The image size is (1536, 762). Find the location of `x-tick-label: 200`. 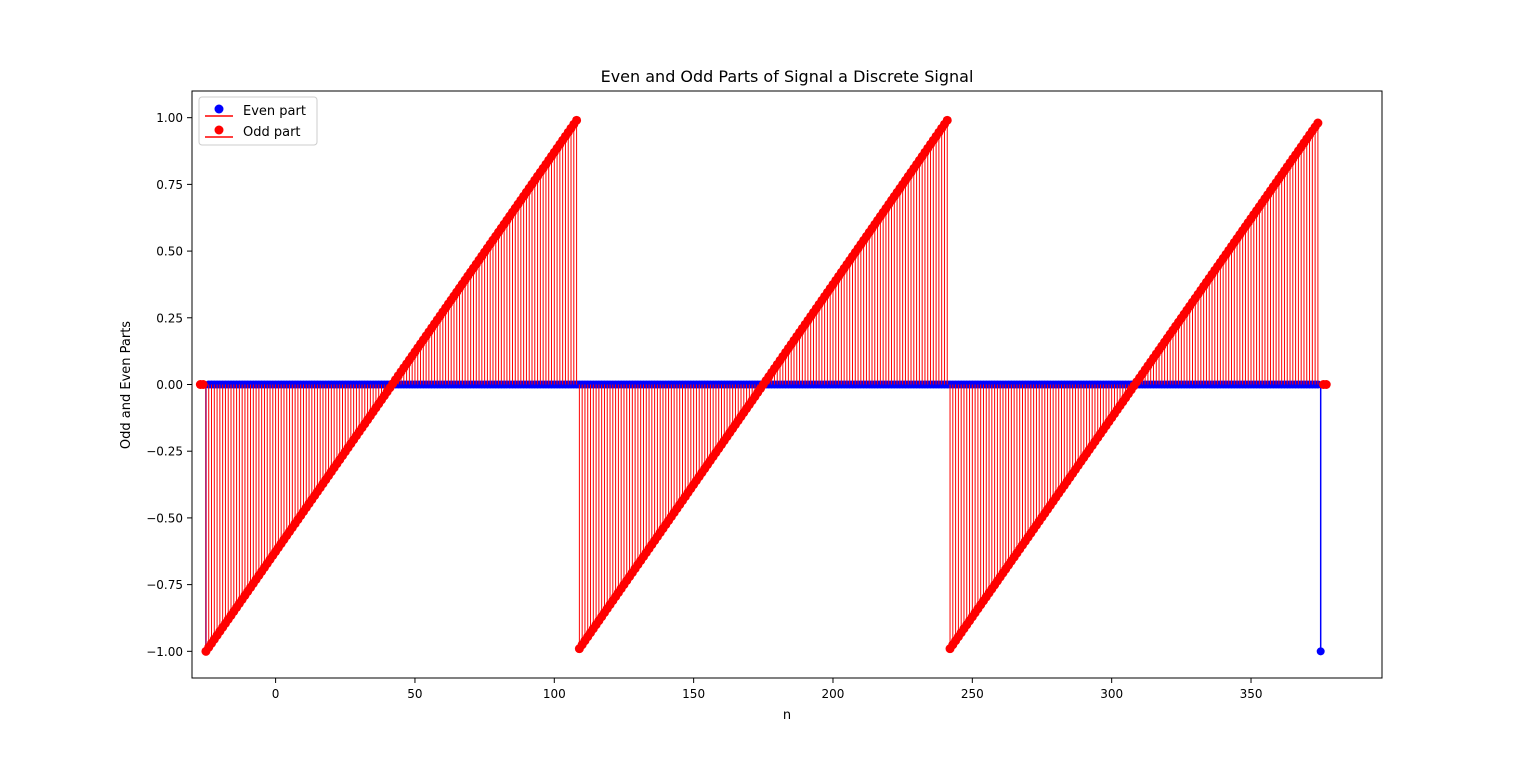

x-tick-label: 200 is located at coordinates (833, 694).